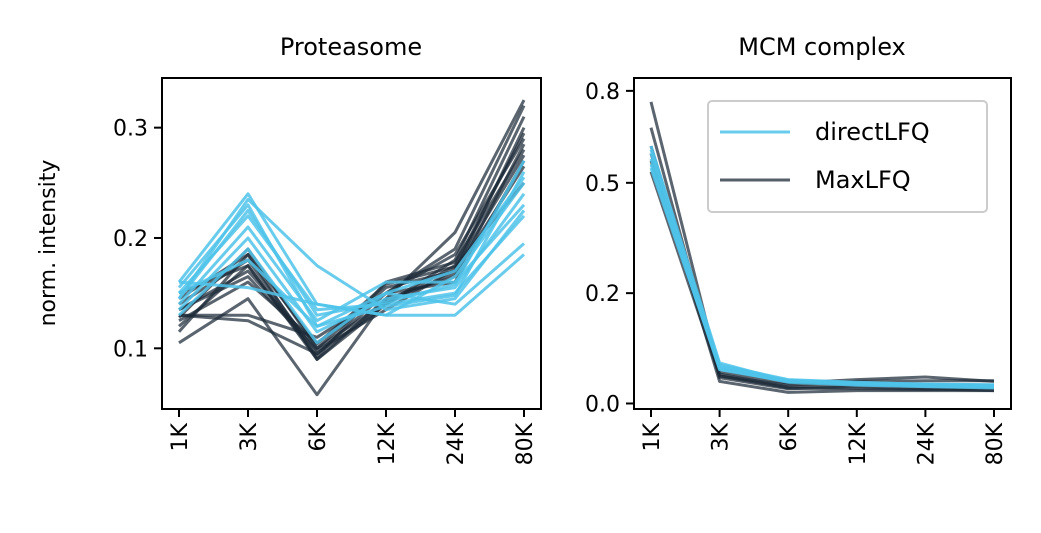 Image resolution: width=1041 pixels, height=533 pixels. What do you see at coordinates (602, 404) in the screenshot?
I see `y-tick-label: 0.0` at bounding box center [602, 404].